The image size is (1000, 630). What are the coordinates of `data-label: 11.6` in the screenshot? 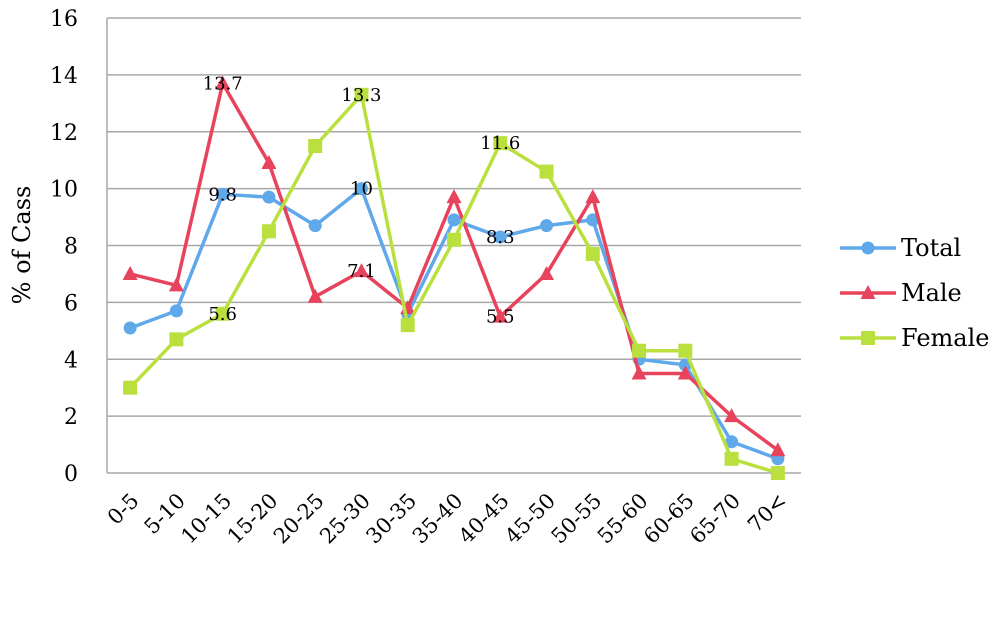 It's located at (500, 143).